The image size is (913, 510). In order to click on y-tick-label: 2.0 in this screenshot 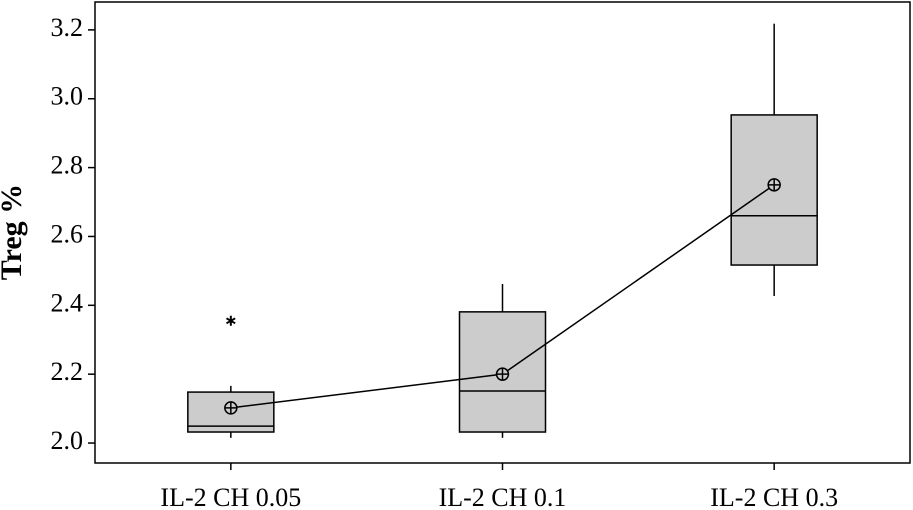, I will do `click(67, 440)`.